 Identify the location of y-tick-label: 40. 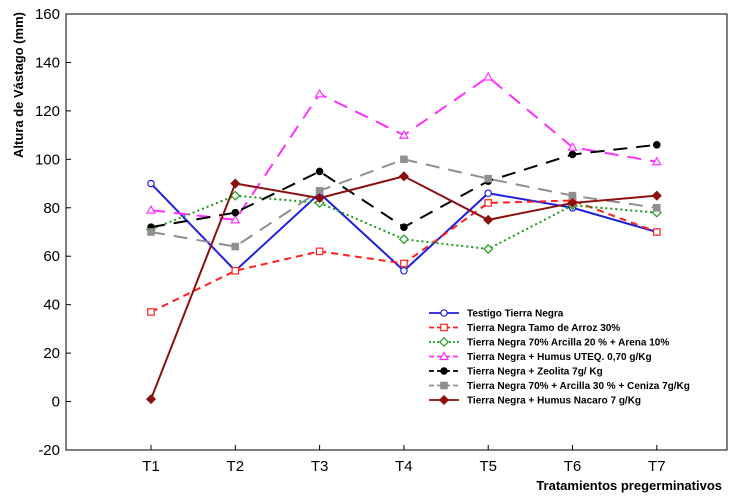
(51, 305).